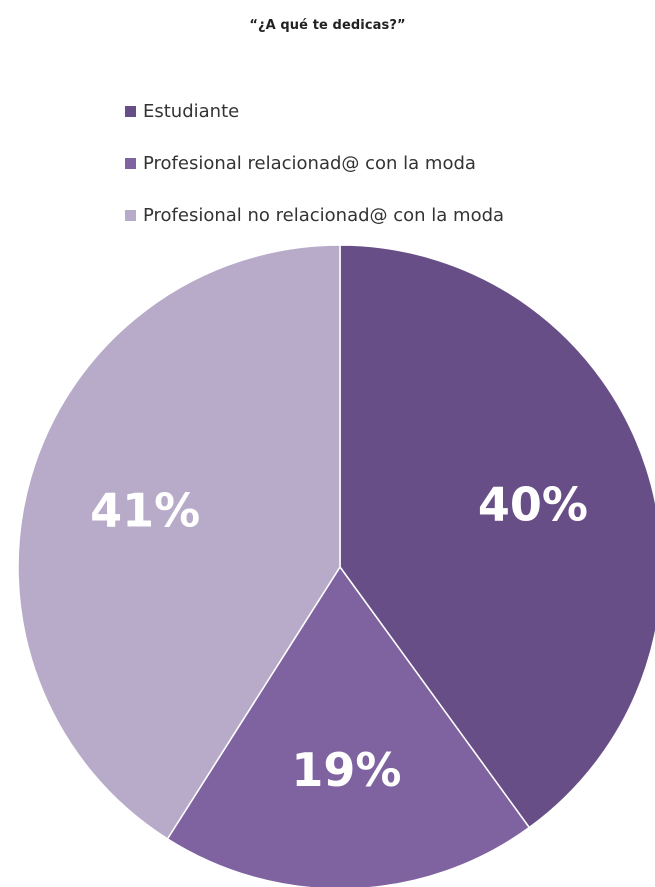  I want to click on label-estudiante: 40%, so click(533, 504).